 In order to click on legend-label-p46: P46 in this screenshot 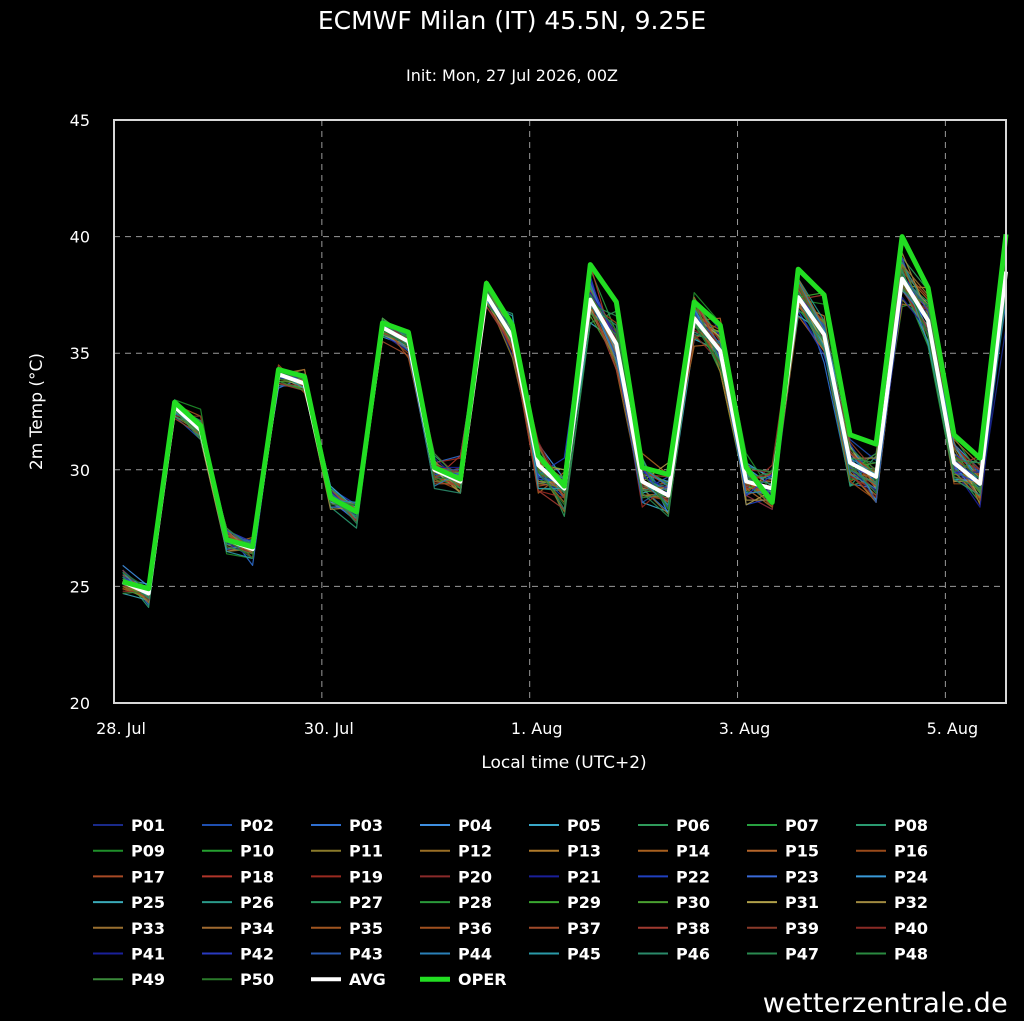, I will do `click(693, 954)`.